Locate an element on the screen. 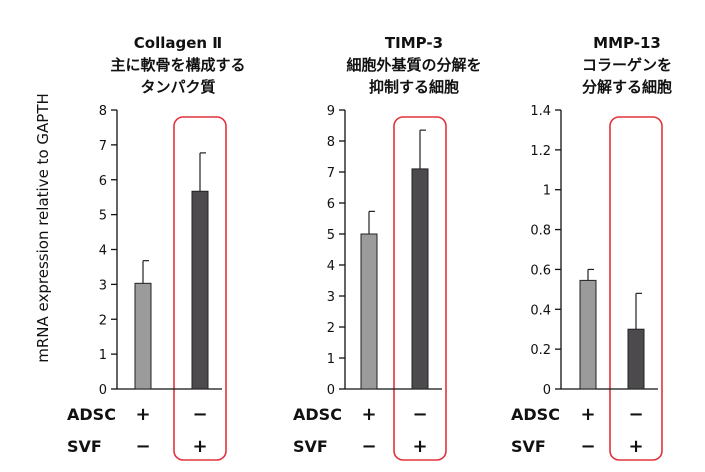  chart-title-line: 抑制する細胞 is located at coordinates (414, 87).